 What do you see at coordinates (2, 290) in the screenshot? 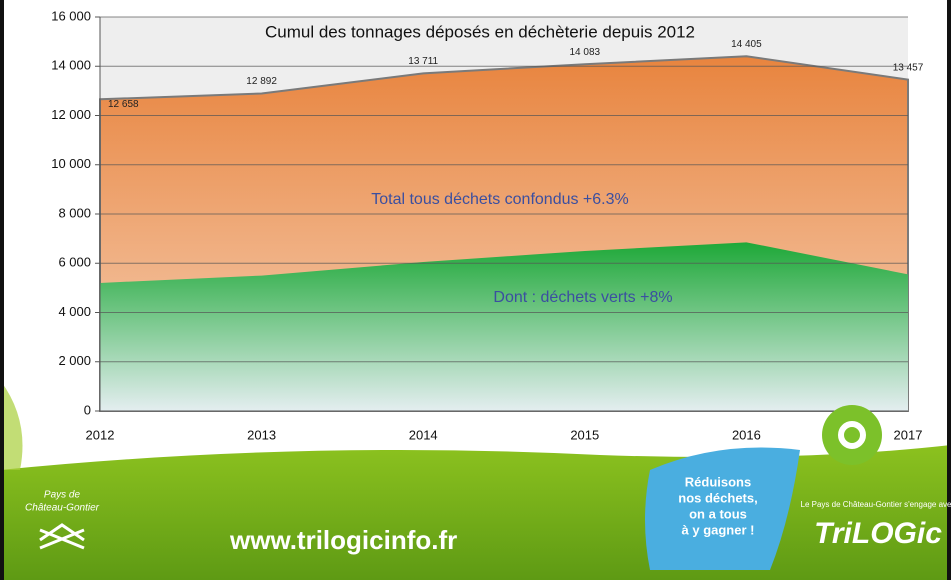
I see `left-border` at bounding box center [2, 290].